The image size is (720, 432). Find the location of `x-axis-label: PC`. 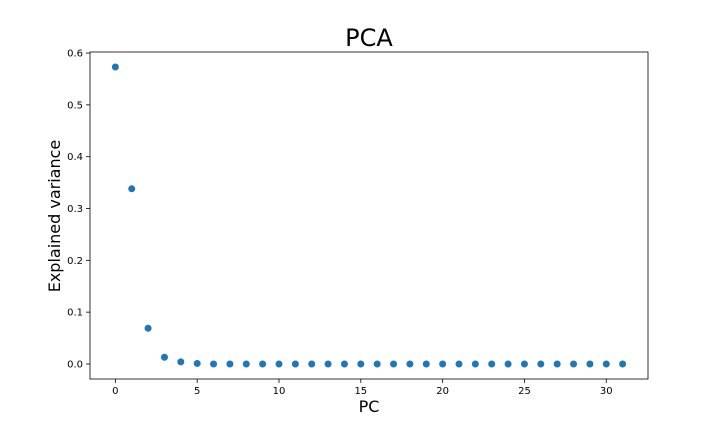

x-axis-label: PC is located at coordinates (369, 406).